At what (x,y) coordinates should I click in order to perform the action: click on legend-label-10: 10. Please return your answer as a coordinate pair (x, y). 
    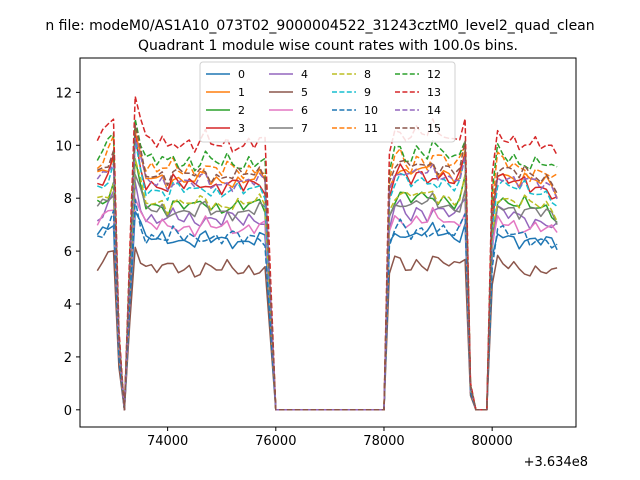
    Looking at the image, I should click on (371, 110).